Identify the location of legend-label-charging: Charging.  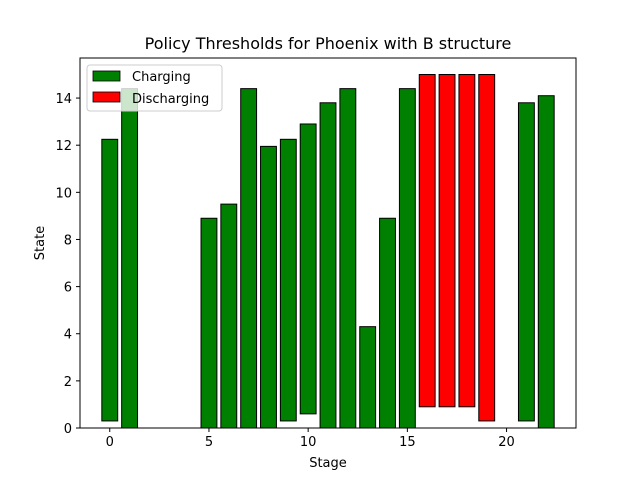
(161, 77).